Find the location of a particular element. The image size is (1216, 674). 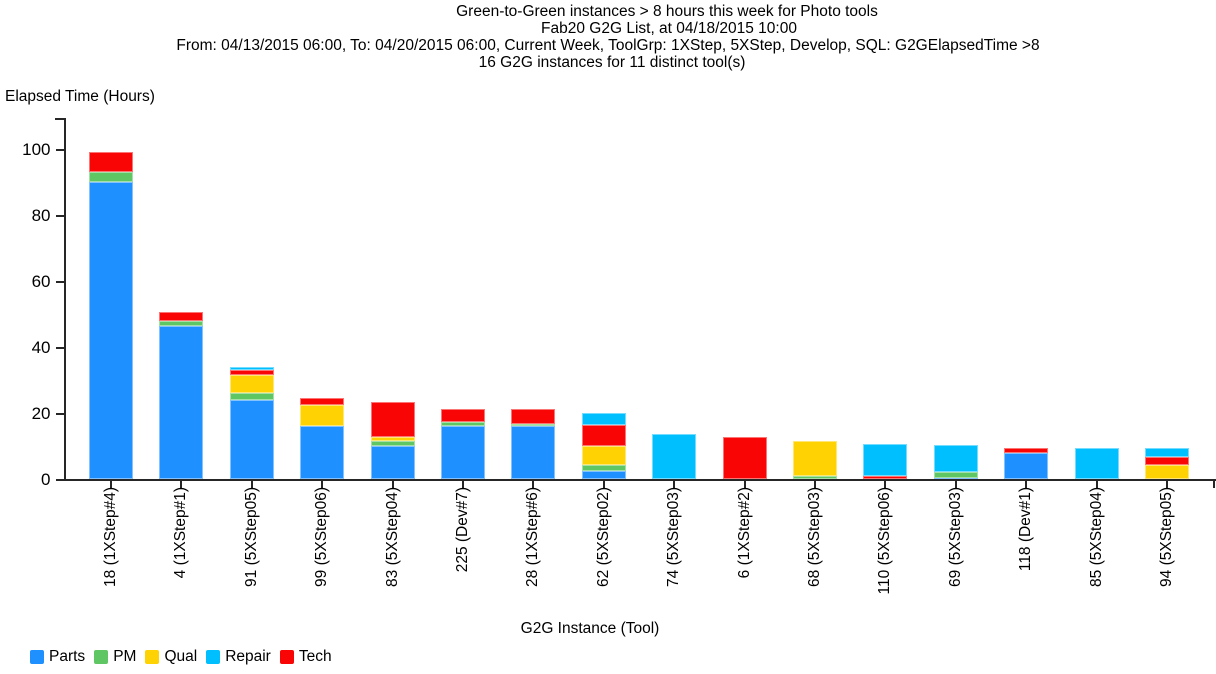

legend-label: PM is located at coordinates (125, 656).